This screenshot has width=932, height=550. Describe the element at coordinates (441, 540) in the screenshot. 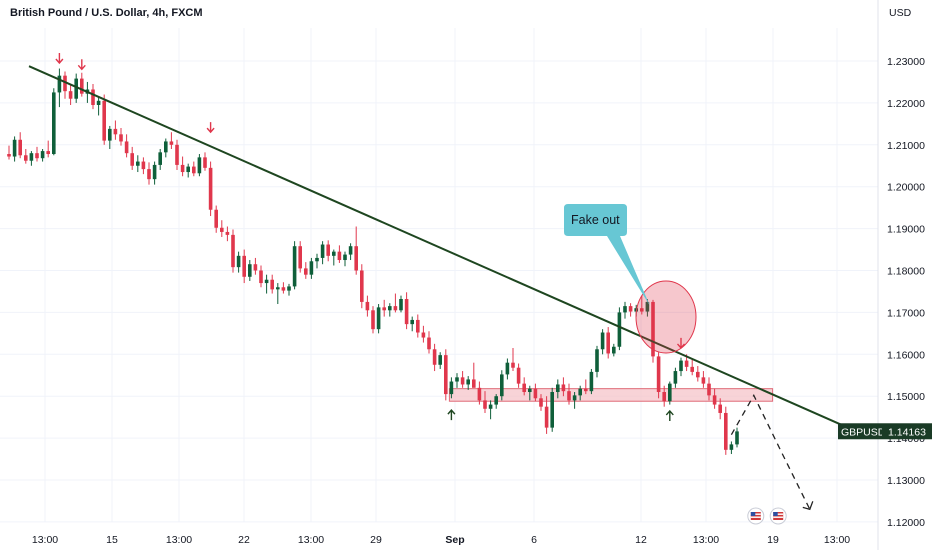

I see `x-axis: 13:00 15 13:00 22 13:00 29 Sep 6 12 13:00 19 13:00` at that location.